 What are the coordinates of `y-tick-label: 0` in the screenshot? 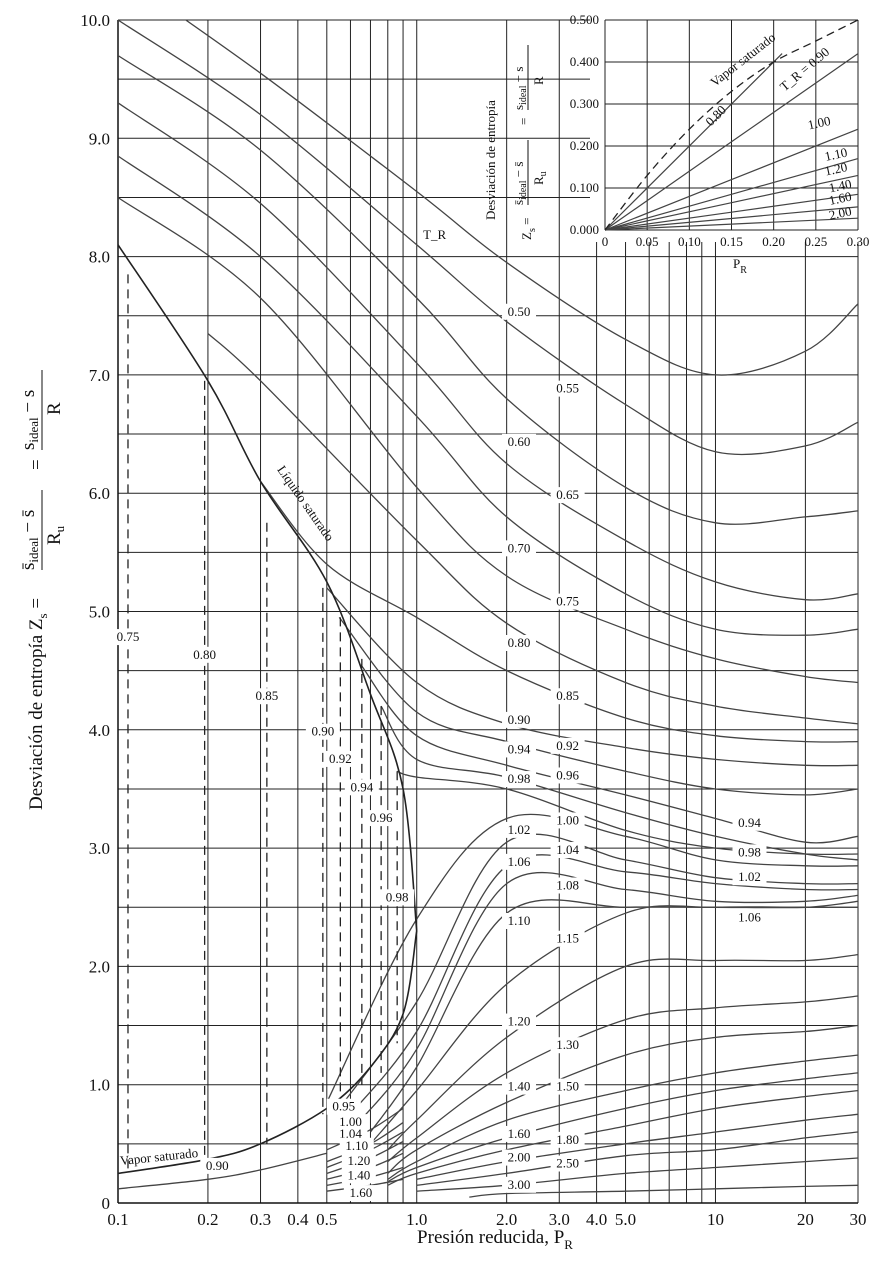 It's located at (106, 1203).